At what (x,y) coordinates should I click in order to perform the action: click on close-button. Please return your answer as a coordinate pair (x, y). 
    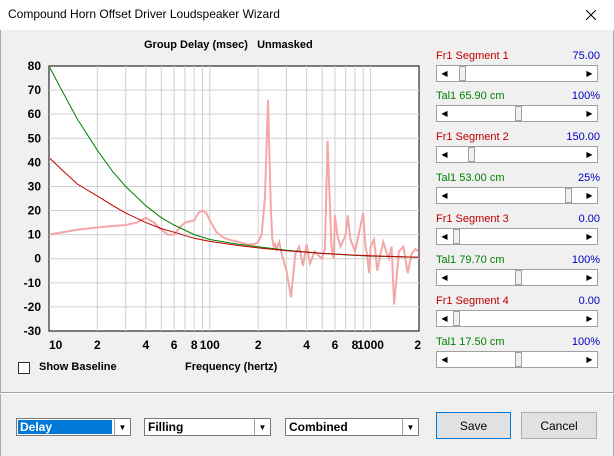
    Looking at the image, I should click on (591, 15).